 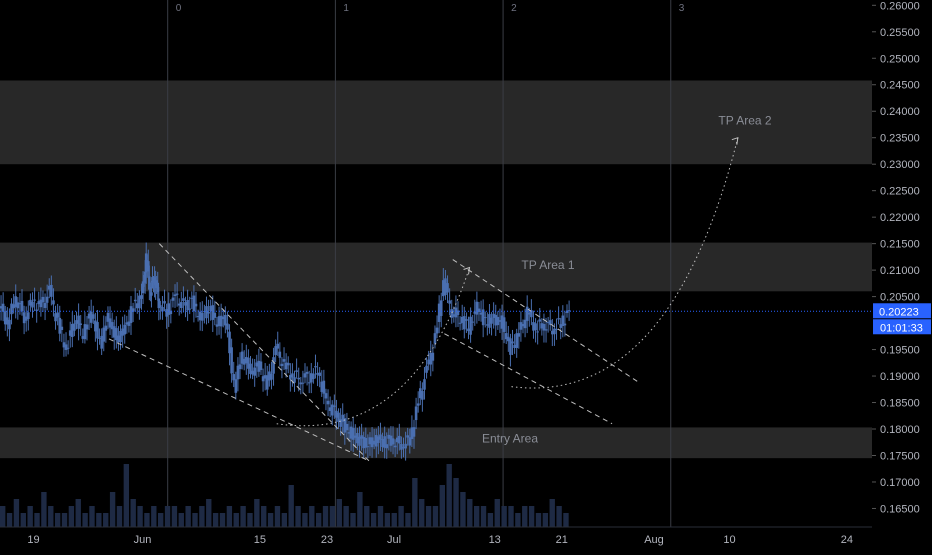 What do you see at coordinates (466, 538) in the screenshot?
I see `date-axis: 19 Jun 15 23 Jul 13 21 Aug 10 24` at bounding box center [466, 538].